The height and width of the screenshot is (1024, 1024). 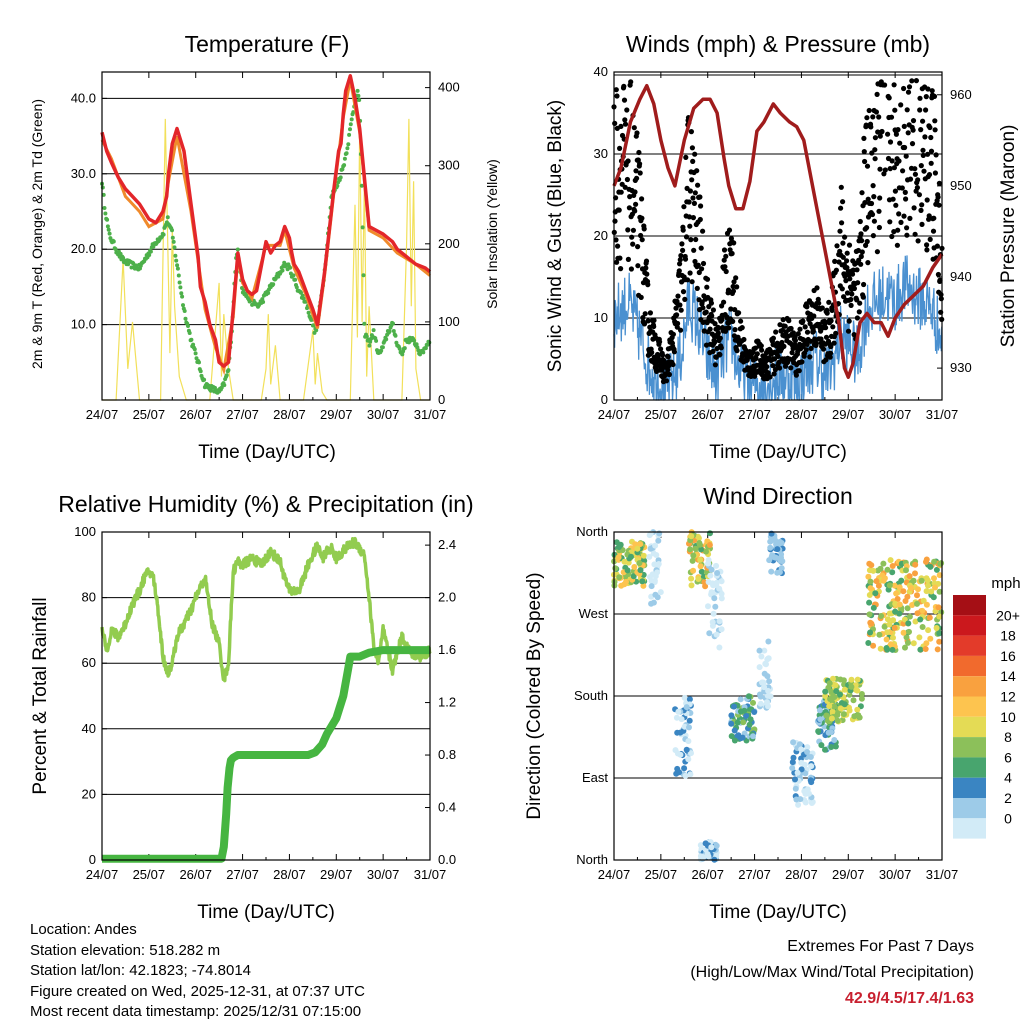 What do you see at coordinates (83, 929) in the screenshot?
I see `location-text: Location: Andes` at bounding box center [83, 929].